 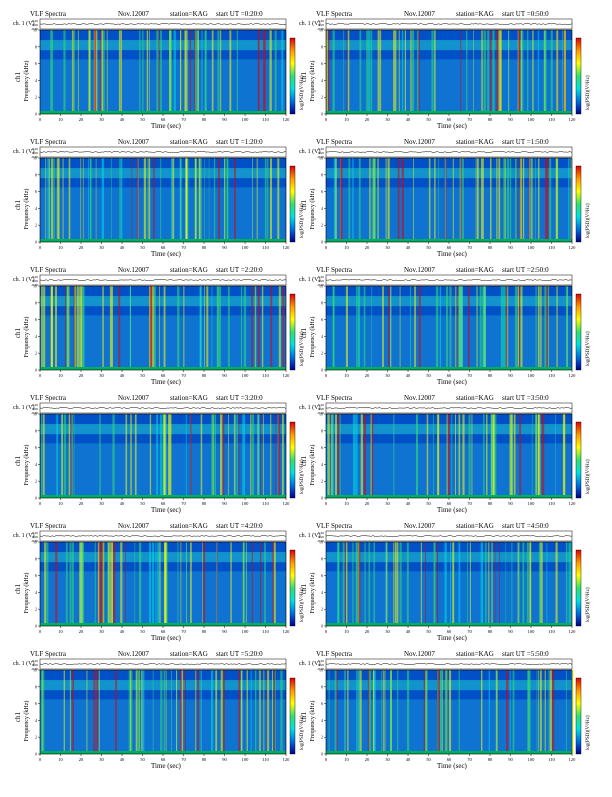 What do you see at coordinates (525, 270) in the screenshot?
I see `panel-start-time: start UT =2:50:0` at bounding box center [525, 270].